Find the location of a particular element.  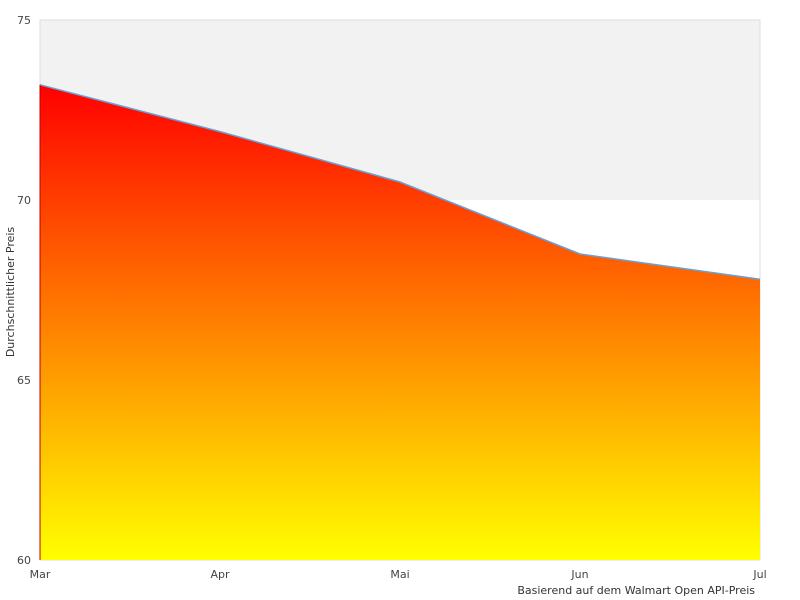

x-axis-ticks: Mar Apr Mai Jun Jul is located at coordinates (398, 574).